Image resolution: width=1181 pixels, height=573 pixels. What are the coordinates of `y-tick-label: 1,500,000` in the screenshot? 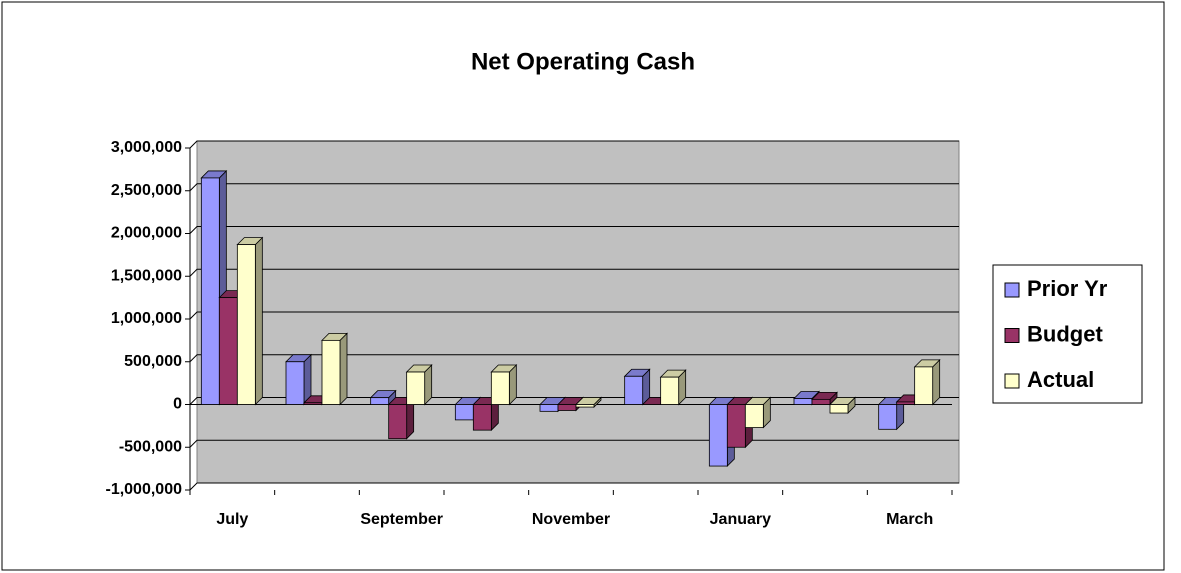 It's located at (146, 275).